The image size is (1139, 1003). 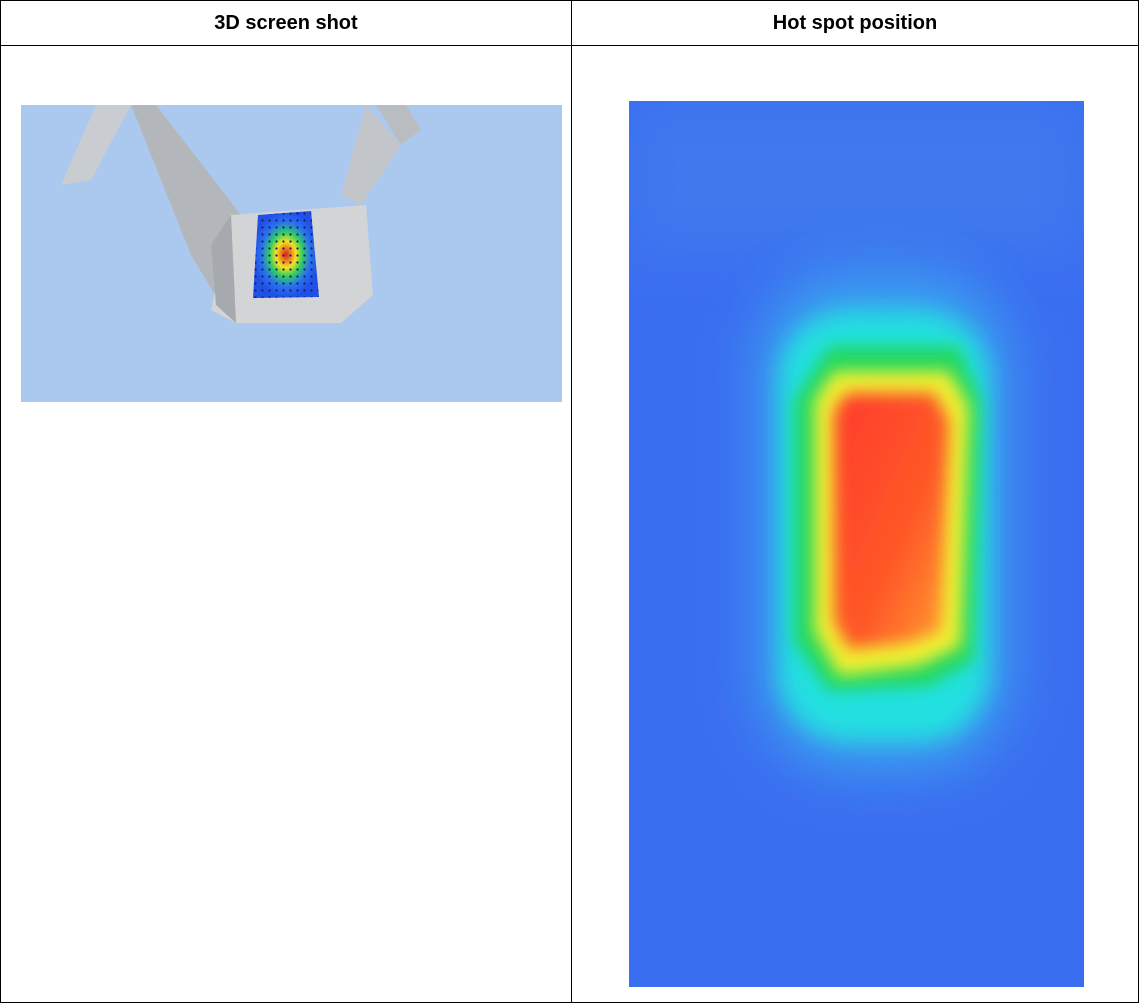 What do you see at coordinates (291, 253) in the screenshot?
I see `screenshot-3d` at bounding box center [291, 253].